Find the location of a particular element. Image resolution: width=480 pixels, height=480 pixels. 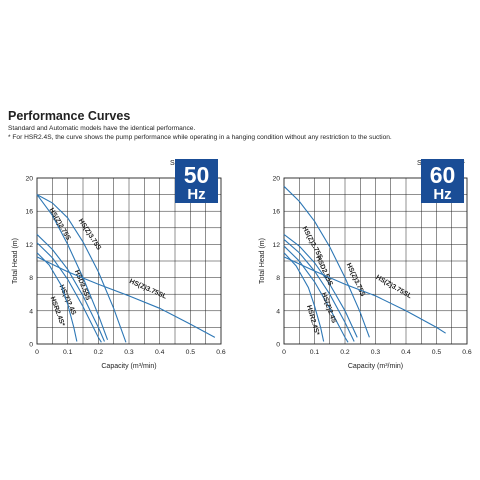

chart50-curve-hs-z-2-75s is located at coordinates (72, 267).